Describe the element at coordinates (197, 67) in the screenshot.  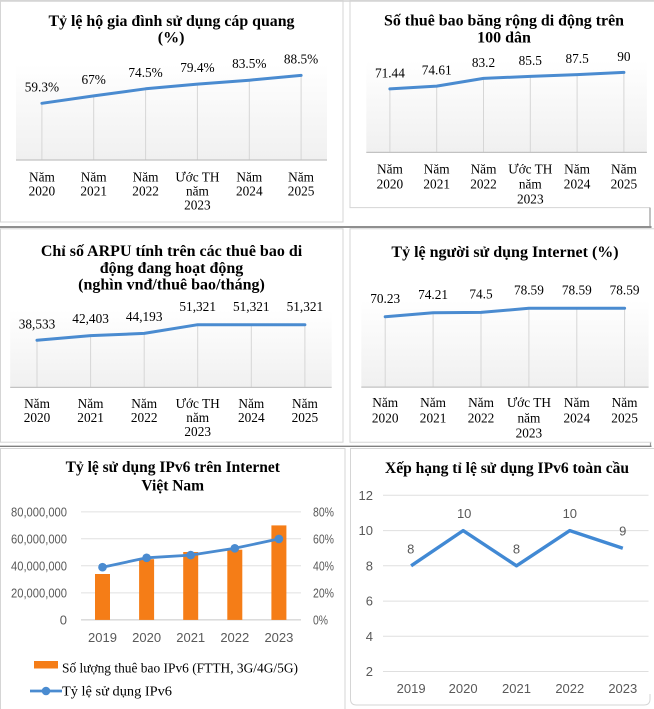
I see `svg-text: 79.4%` at that location.